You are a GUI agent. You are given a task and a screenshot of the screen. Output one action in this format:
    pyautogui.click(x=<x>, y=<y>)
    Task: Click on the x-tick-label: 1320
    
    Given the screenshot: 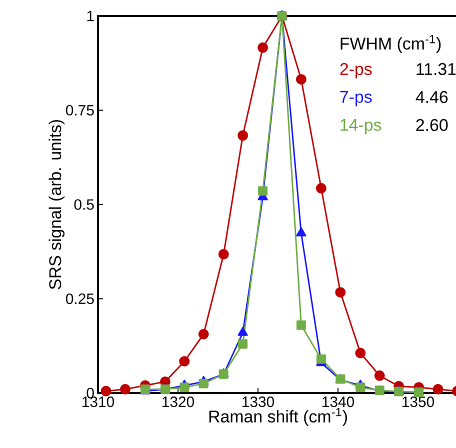 What is the action you would take?
    pyautogui.click(x=178, y=402)
    